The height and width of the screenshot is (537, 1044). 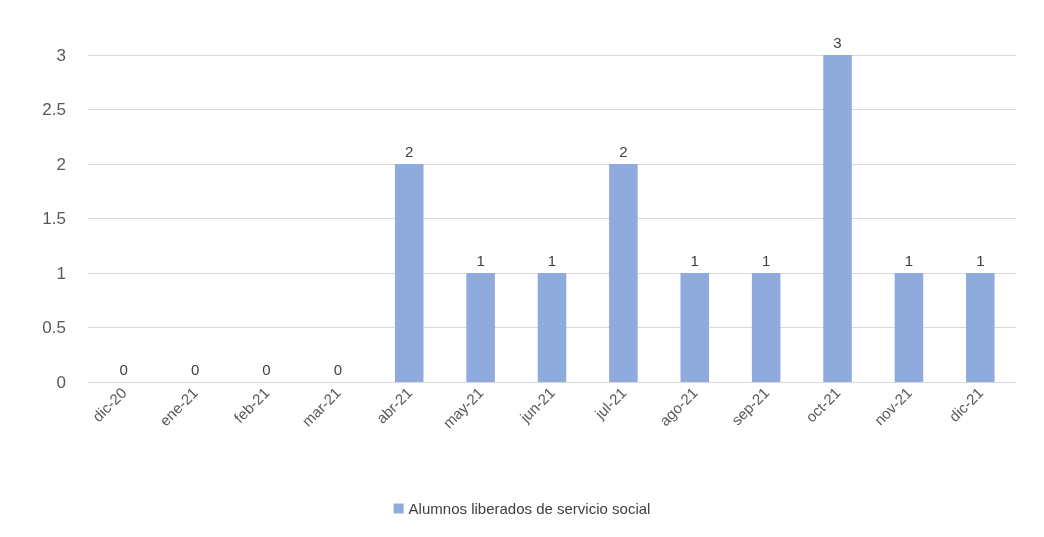 I want to click on y-tick-label: 2, so click(x=61, y=164).